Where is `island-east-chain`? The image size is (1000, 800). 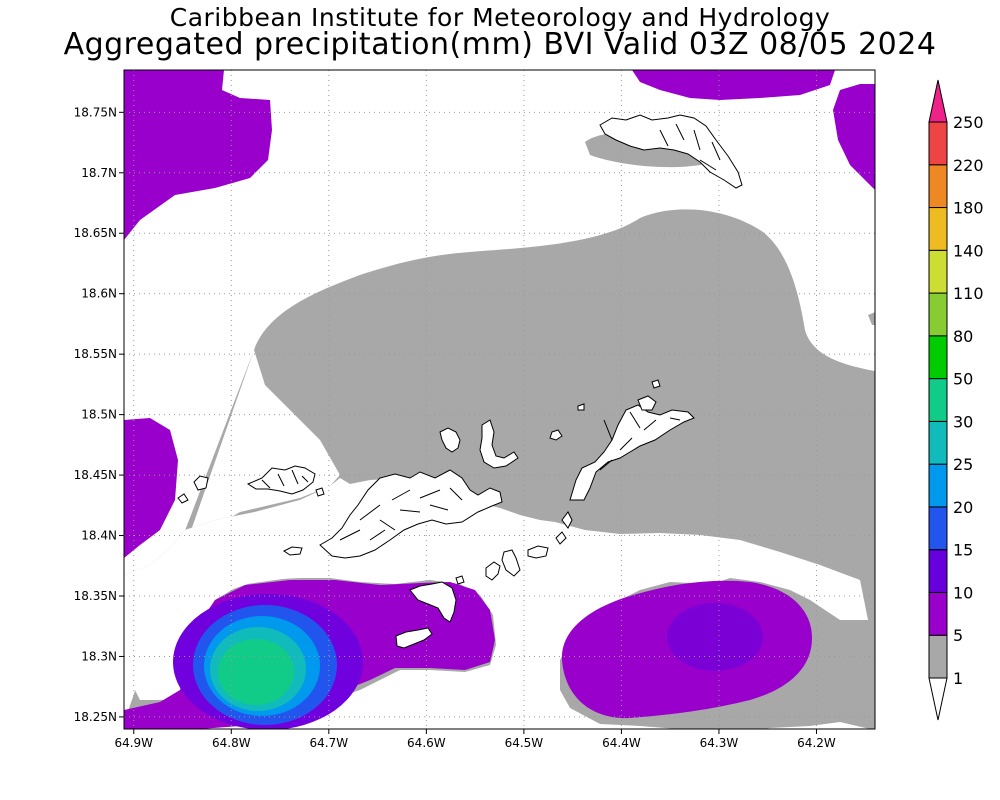
island-east-chain is located at coordinates (567, 520).